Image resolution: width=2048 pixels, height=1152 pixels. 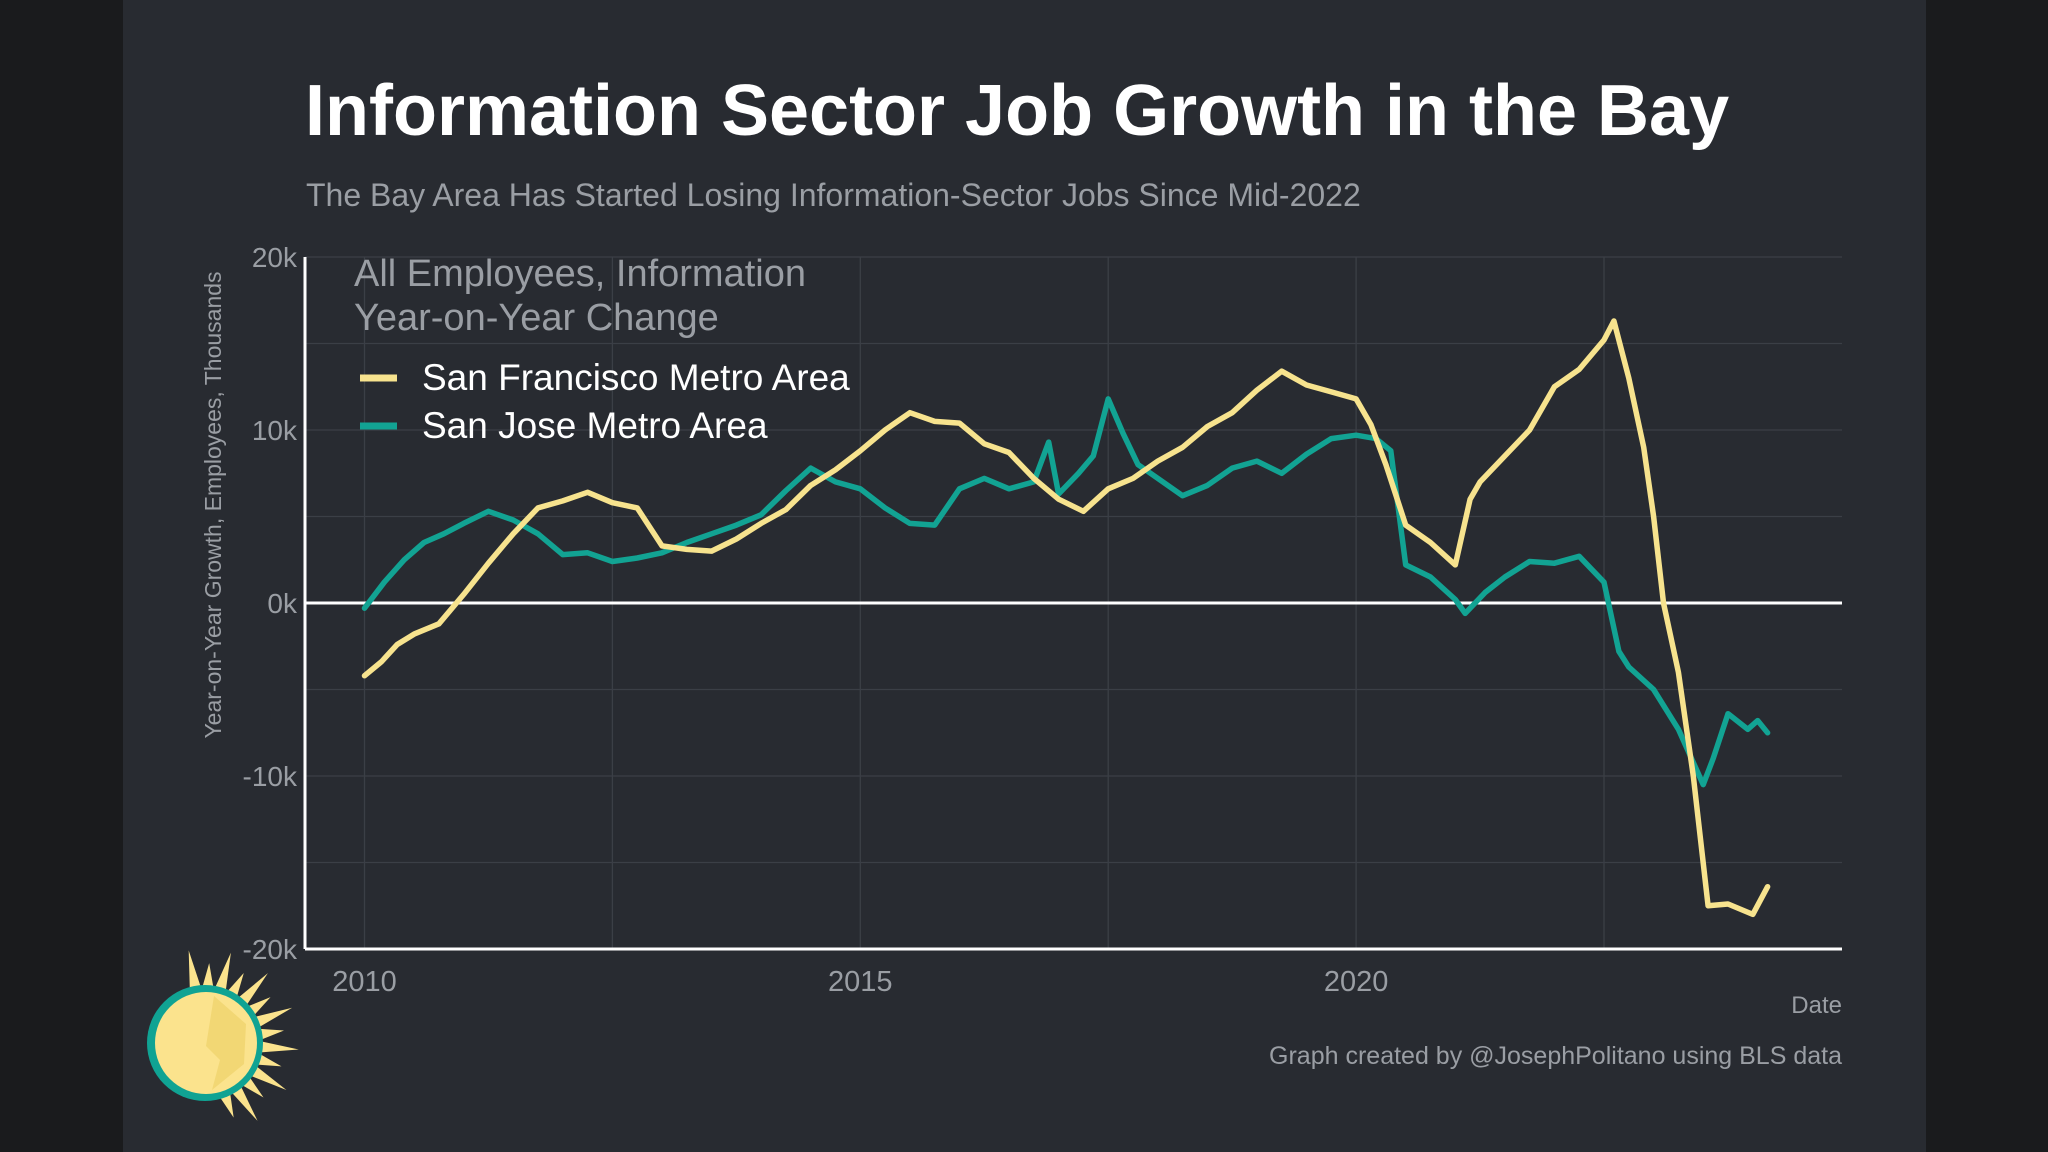 I want to click on x-tick-labels: 2010 2015 2020, so click(x=860, y=982).